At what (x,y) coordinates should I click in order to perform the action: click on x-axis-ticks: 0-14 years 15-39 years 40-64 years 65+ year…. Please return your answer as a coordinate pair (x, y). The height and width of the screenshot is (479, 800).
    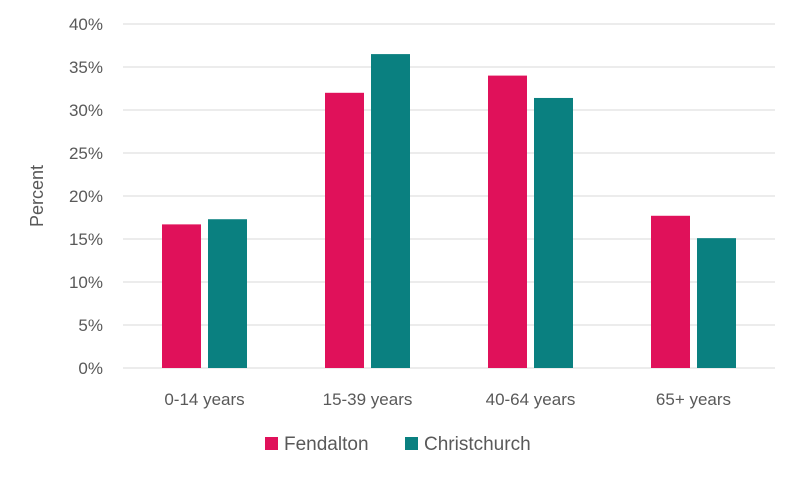
    Looking at the image, I should click on (447, 399).